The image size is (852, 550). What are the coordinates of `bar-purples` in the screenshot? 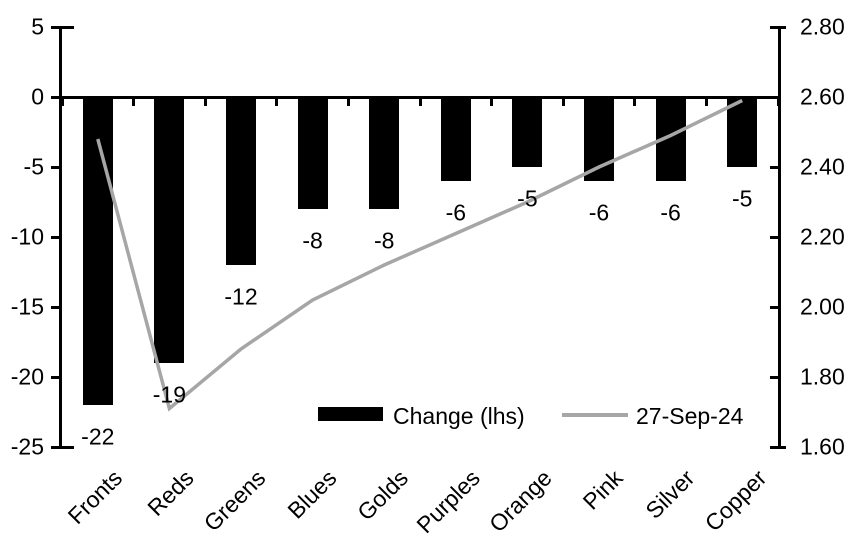 It's located at (455, 139).